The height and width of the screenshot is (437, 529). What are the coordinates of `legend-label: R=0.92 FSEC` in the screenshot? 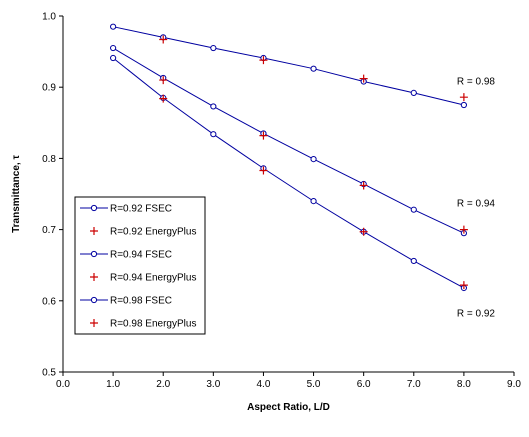 It's located at (141, 209).